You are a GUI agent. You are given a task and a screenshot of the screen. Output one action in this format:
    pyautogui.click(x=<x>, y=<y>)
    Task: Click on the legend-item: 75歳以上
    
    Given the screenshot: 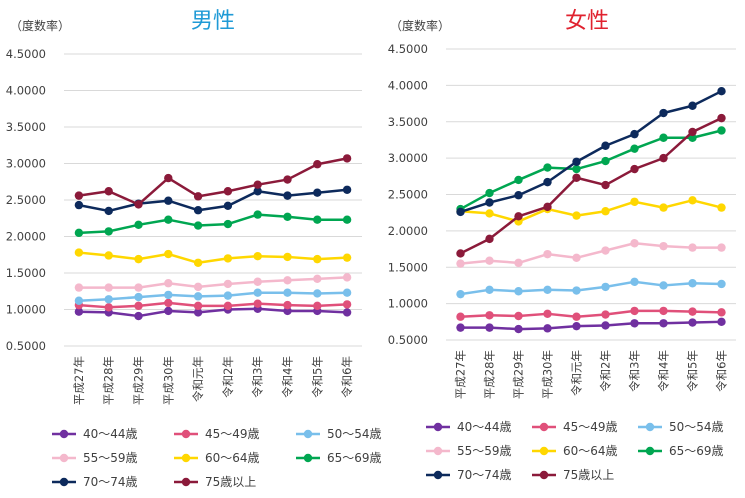 What is the action you would take?
    pyautogui.click(x=215, y=482)
    